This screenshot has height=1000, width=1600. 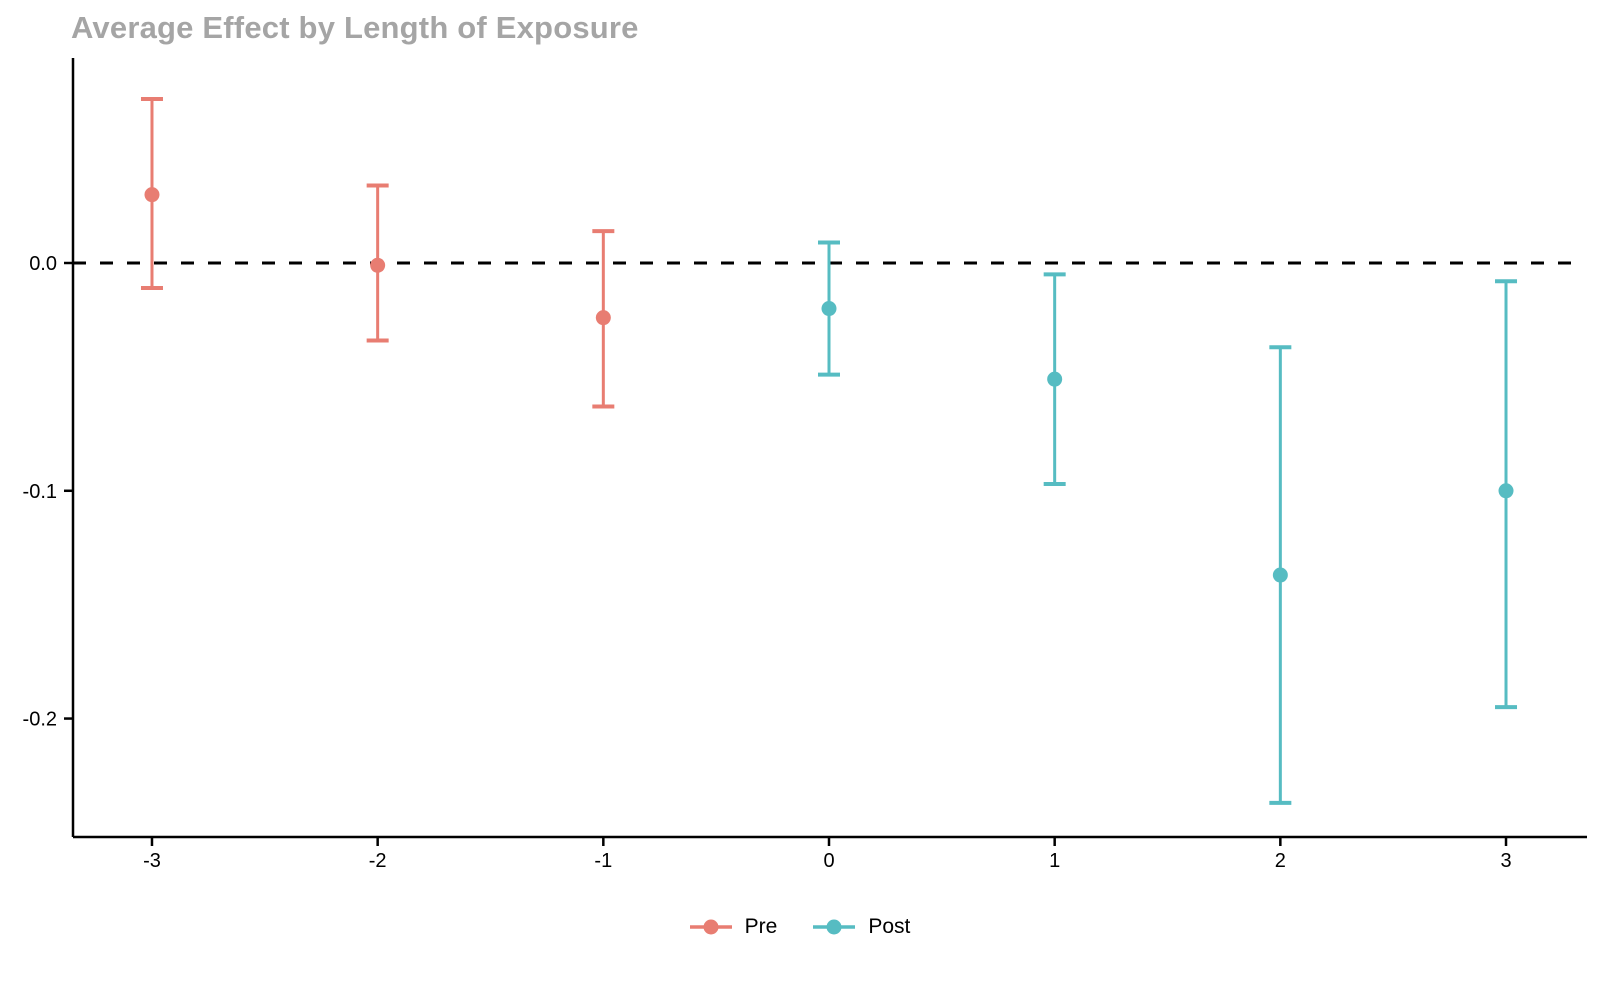 What do you see at coordinates (1280, 575) in the screenshot?
I see `point-post-x2` at bounding box center [1280, 575].